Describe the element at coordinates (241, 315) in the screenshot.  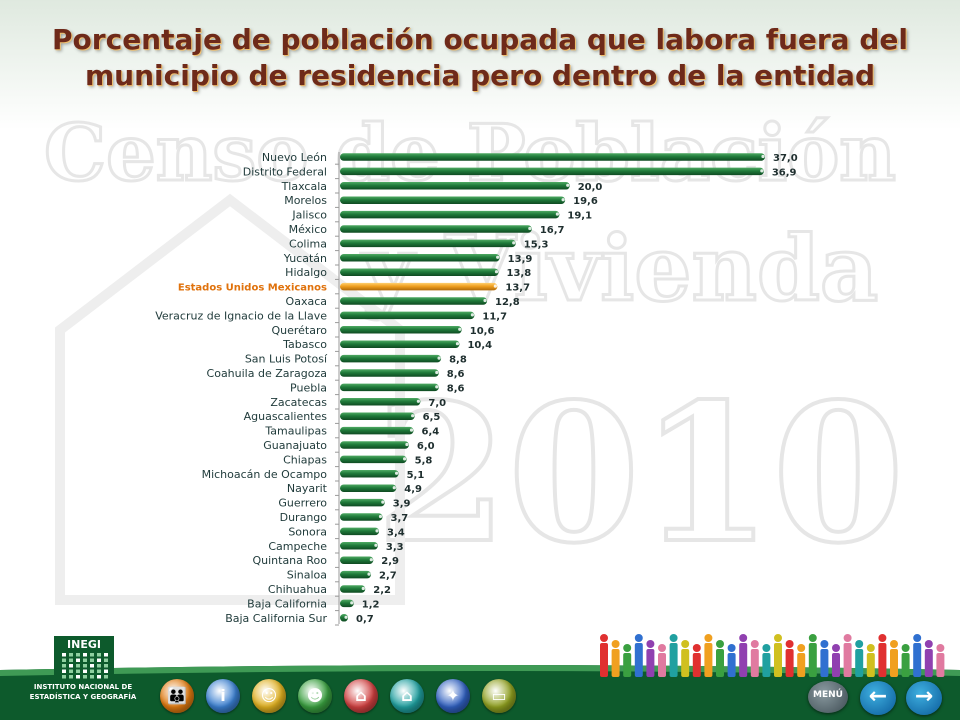
I see `category-label: Veracruz de Ignacio de la Llave` at that location.